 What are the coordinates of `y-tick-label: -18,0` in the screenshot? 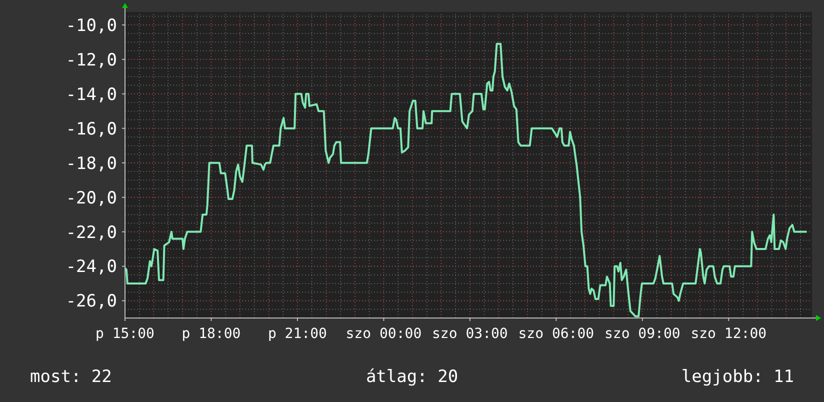 It's located at (91, 164).